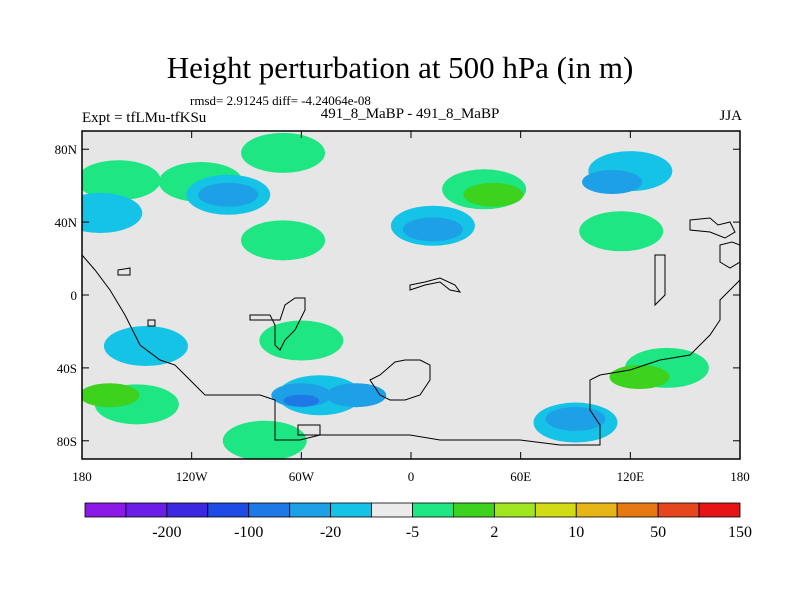 The height and width of the screenshot is (600, 800). What do you see at coordinates (730, 116) in the screenshot?
I see `season-label: JJA` at bounding box center [730, 116].